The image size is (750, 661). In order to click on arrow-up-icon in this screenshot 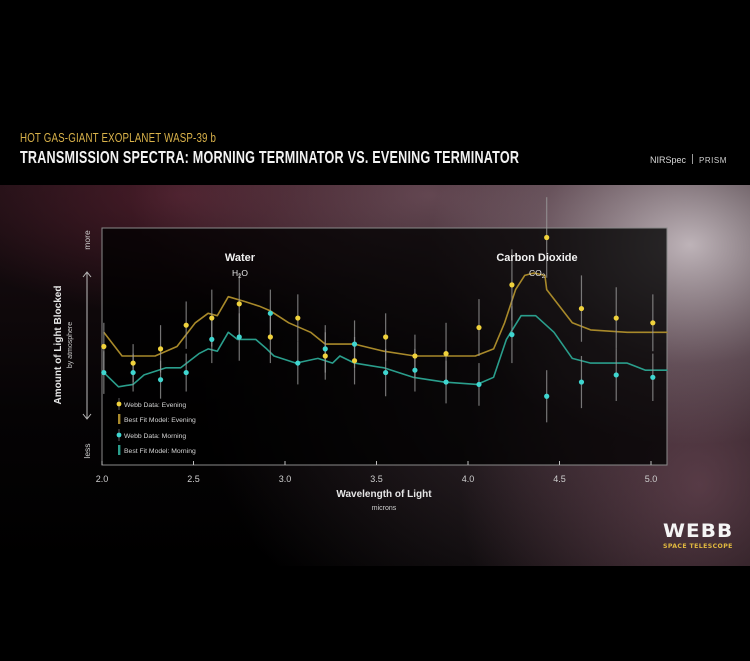, I will do `click(87, 274)`.